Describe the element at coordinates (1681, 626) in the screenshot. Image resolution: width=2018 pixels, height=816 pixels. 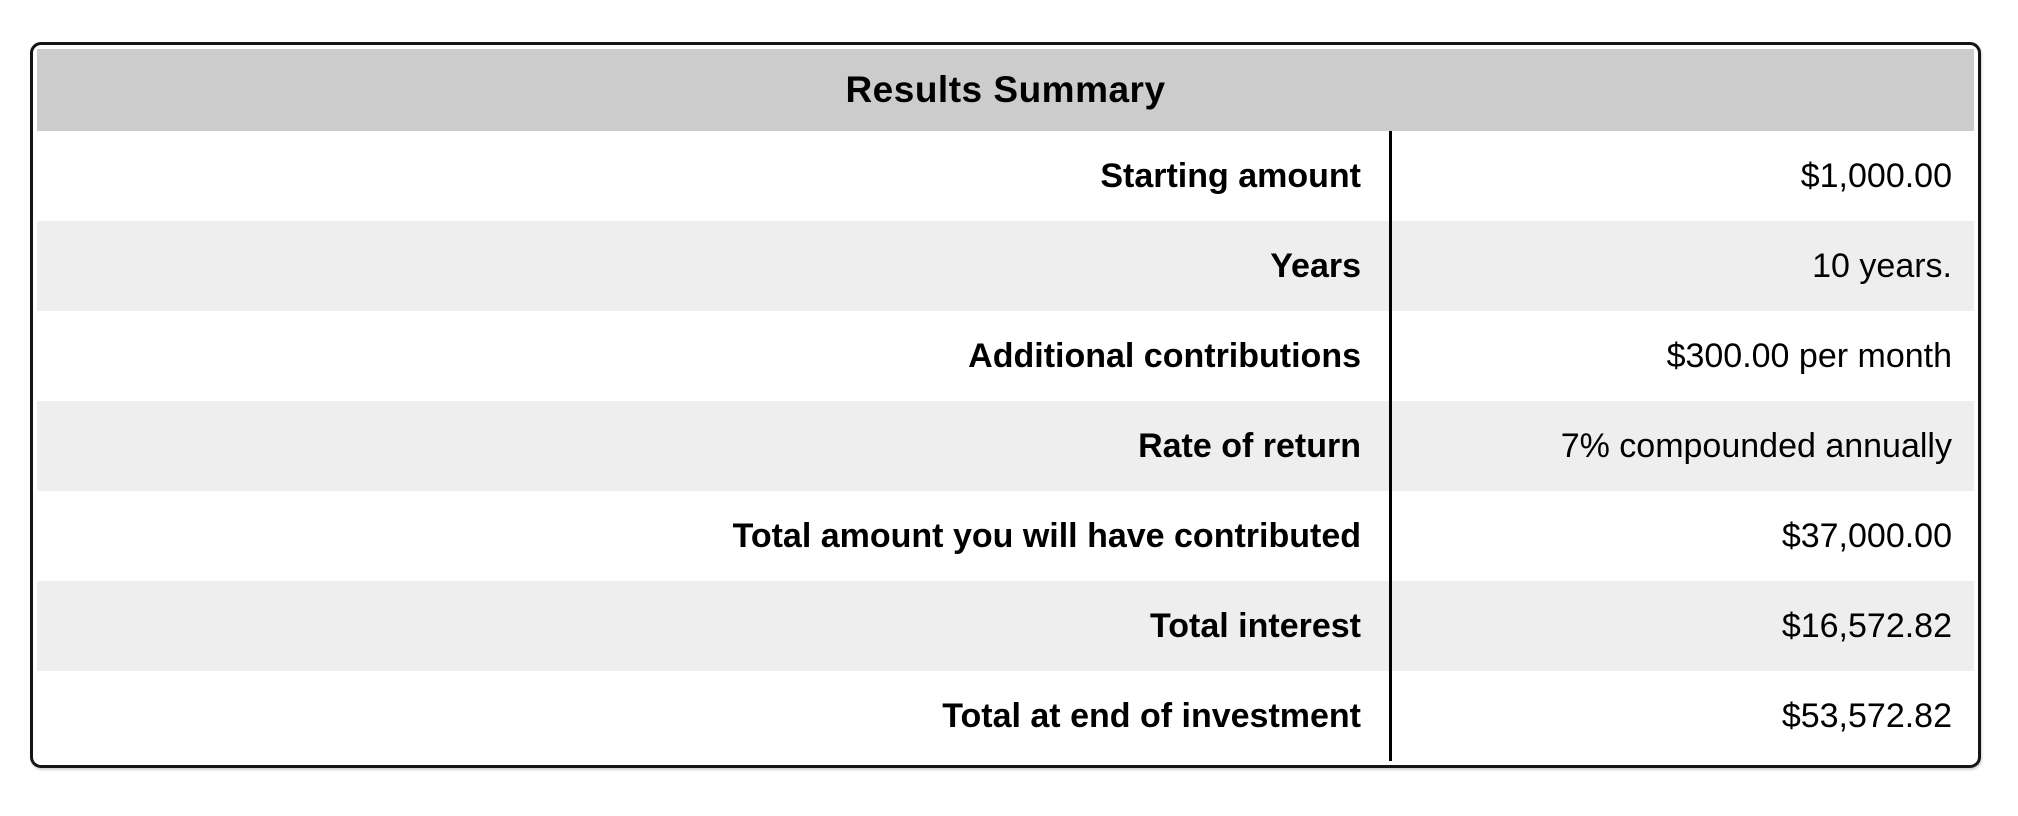
I see `row-value: $16,572.82` at that location.